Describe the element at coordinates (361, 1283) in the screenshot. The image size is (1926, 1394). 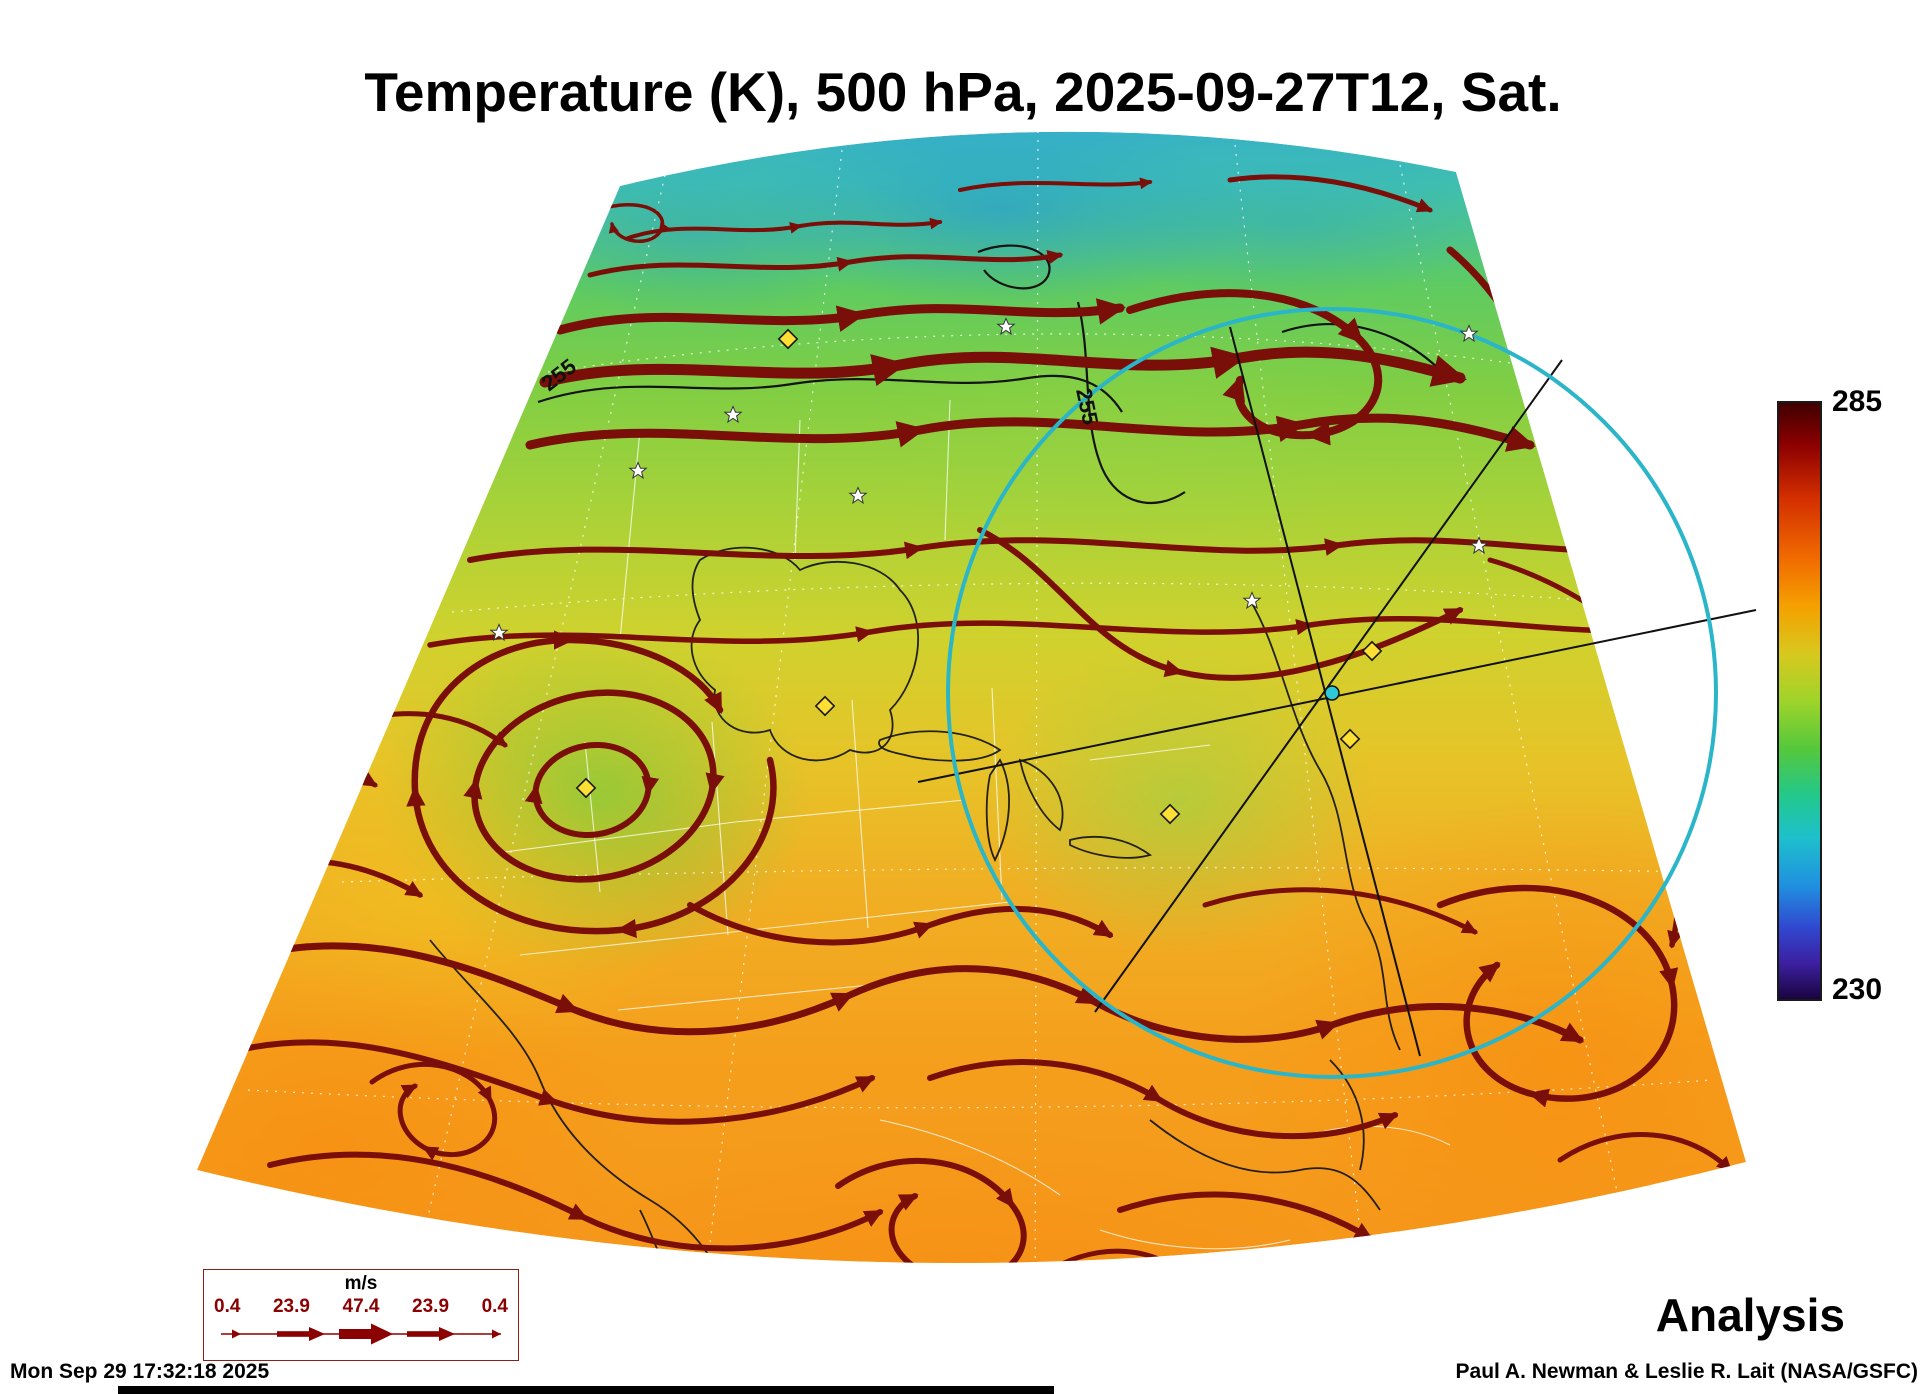
I see `legend-units-label: m/s` at that location.